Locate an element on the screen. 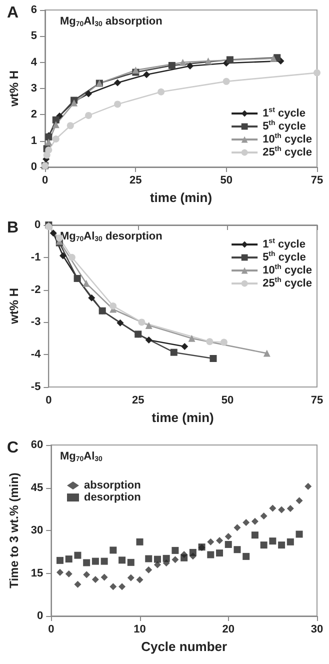 This screenshot has width=329, height=664. y-tick-label: 1 is located at coordinates (34, 140).